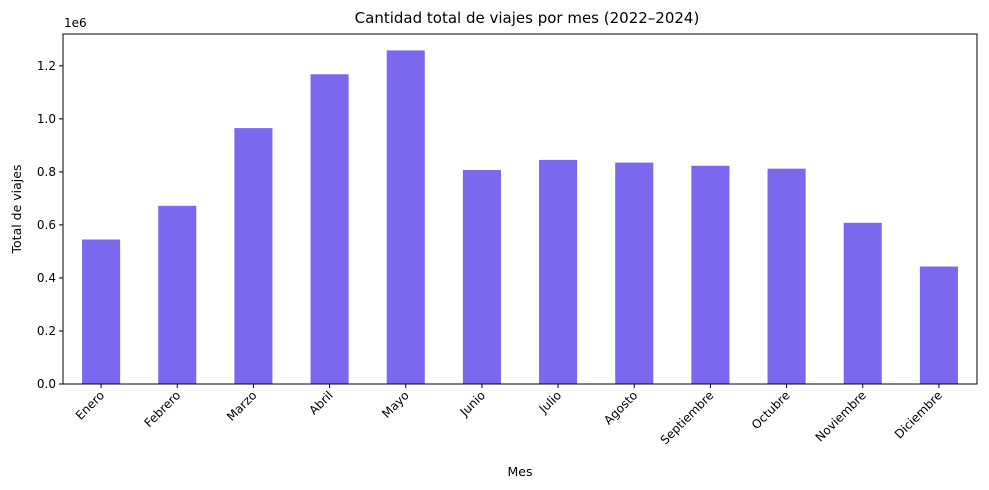 The height and width of the screenshot is (490, 989). I want to click on y-axis-ticks: 0.0 0.2 0.4 0.6 0.8 1.0 1.2, so click(50, 225).